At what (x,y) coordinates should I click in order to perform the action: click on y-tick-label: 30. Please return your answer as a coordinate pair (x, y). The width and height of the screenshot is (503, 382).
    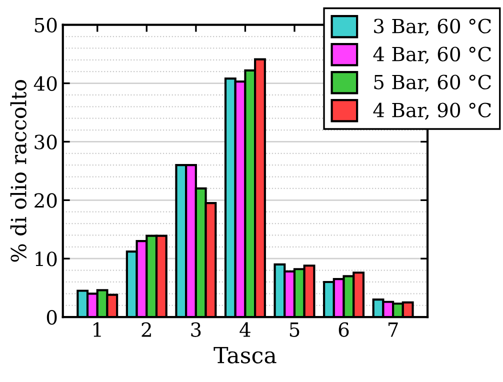
    Looking at the image, I should click on (45, 142).